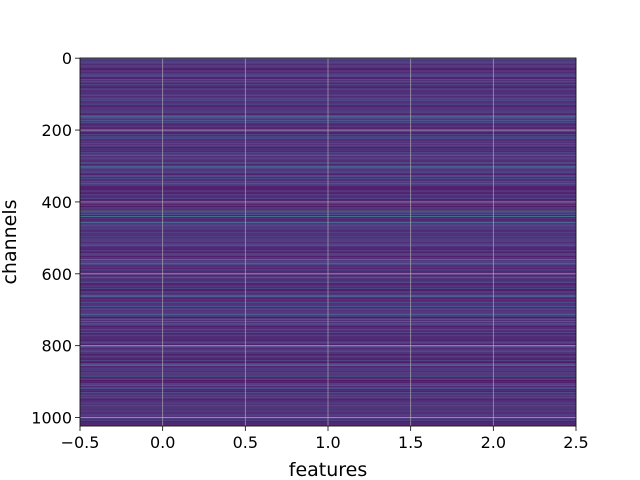 The height and width of the screenshot is (480, 640). What do you see at coordinates (55, 238) in the screenshot?
I see `y-axis: 0 200 400 600 800 1000` at bounding box center [55, 238].